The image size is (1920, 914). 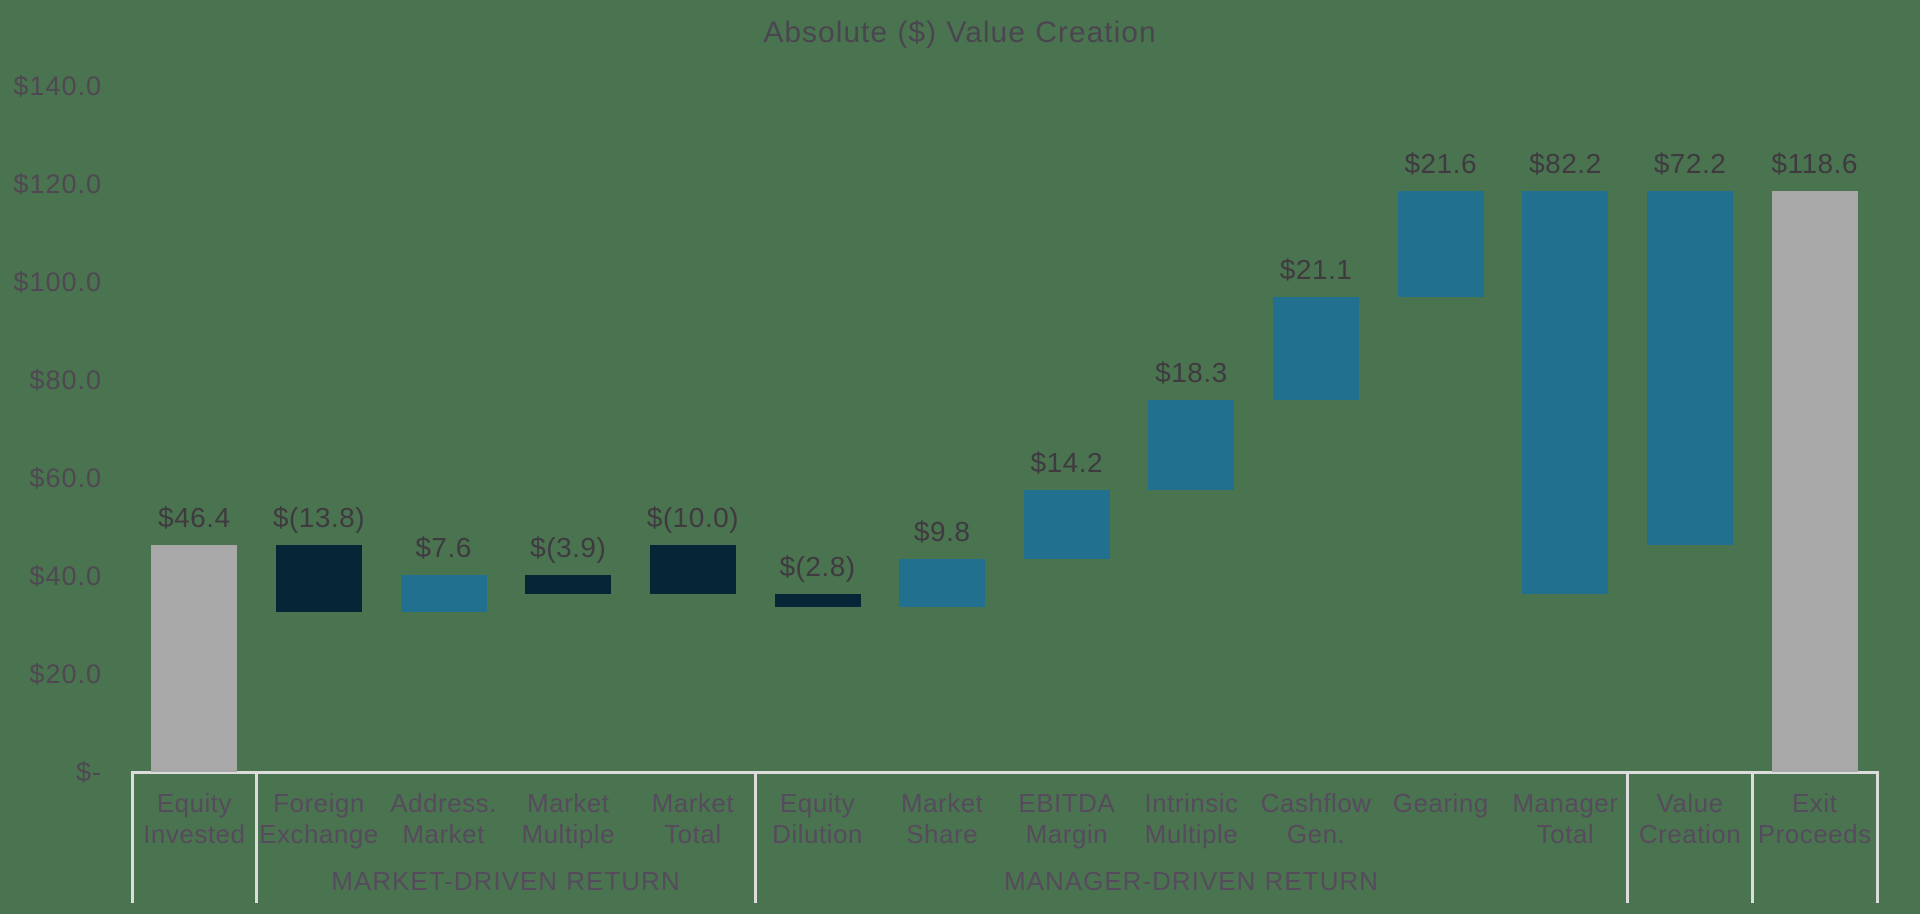 I want to click on y-axis-tick: $140.0, so click(x=57, y=86).